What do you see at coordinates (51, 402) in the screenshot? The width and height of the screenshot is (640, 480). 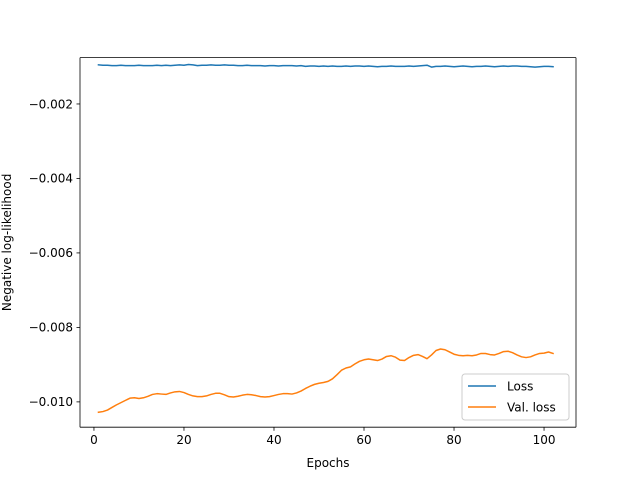 I see `y-tick-label: −0.010` at bounding box center [51, 402].